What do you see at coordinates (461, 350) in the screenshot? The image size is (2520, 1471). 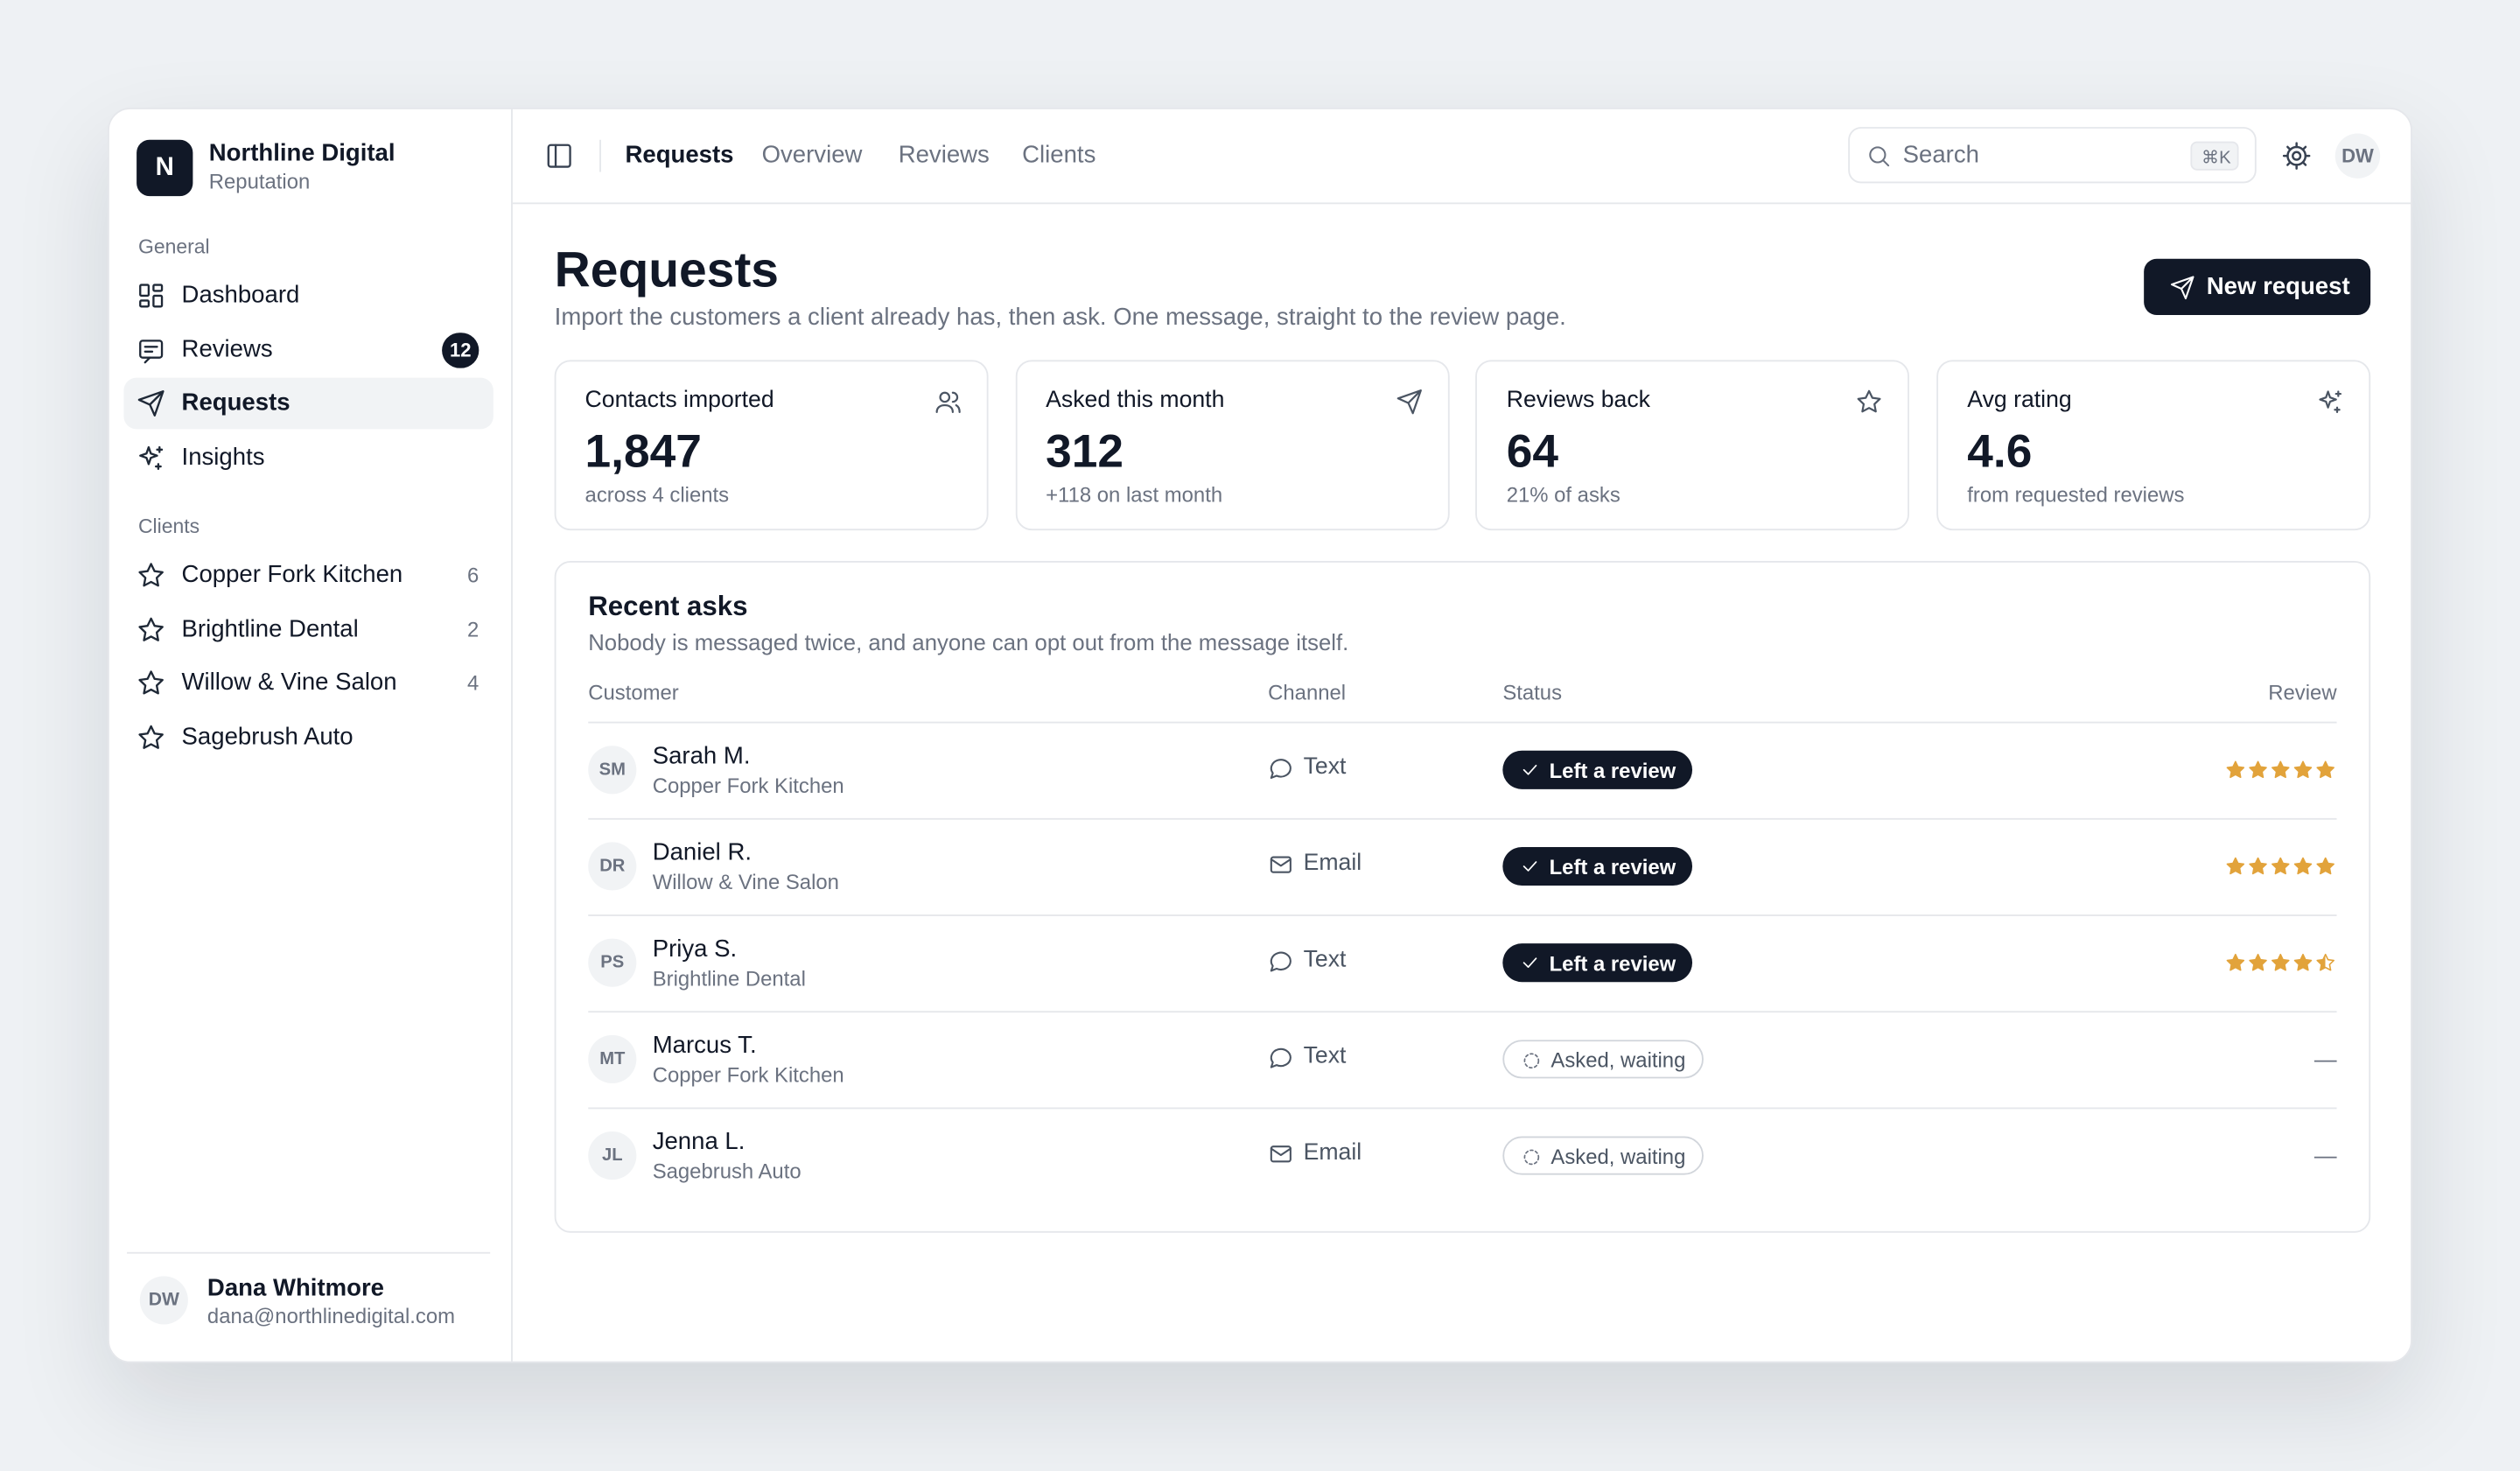 I see `badge: 12` at bounding box center [461, 350].